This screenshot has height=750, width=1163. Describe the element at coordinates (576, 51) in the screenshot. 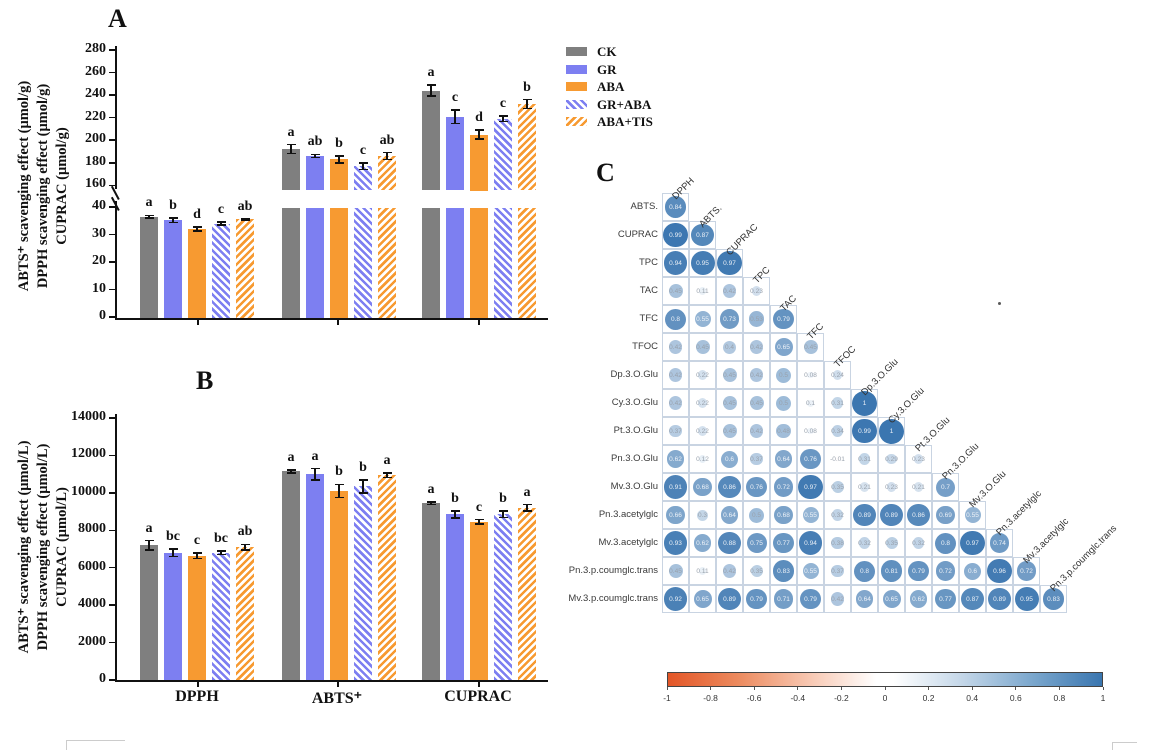

I see `legend-swatch-CK` at that location.